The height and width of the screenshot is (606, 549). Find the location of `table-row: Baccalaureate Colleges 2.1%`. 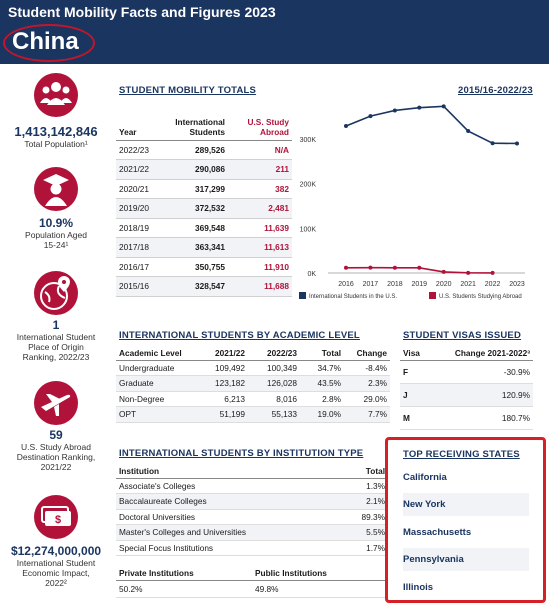

table-row: Baccalaureate Colleges 2.1% is located at coordinates (252, 501).